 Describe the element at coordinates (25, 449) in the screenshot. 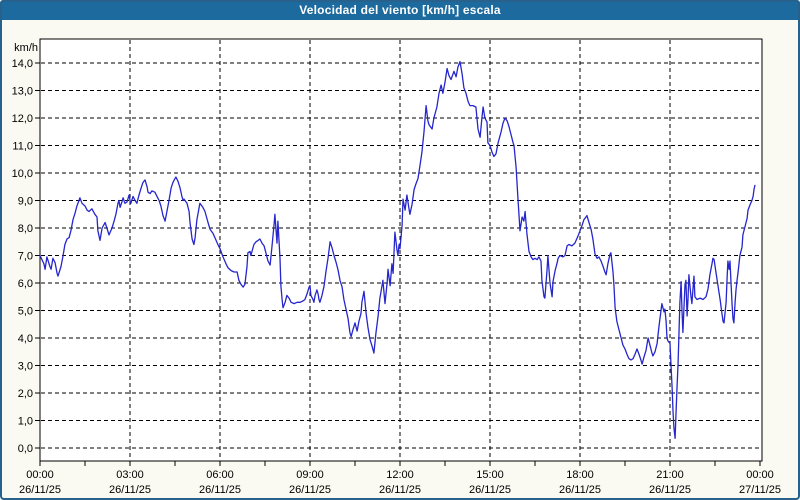

I see `svg-text: 0,0` at that location.